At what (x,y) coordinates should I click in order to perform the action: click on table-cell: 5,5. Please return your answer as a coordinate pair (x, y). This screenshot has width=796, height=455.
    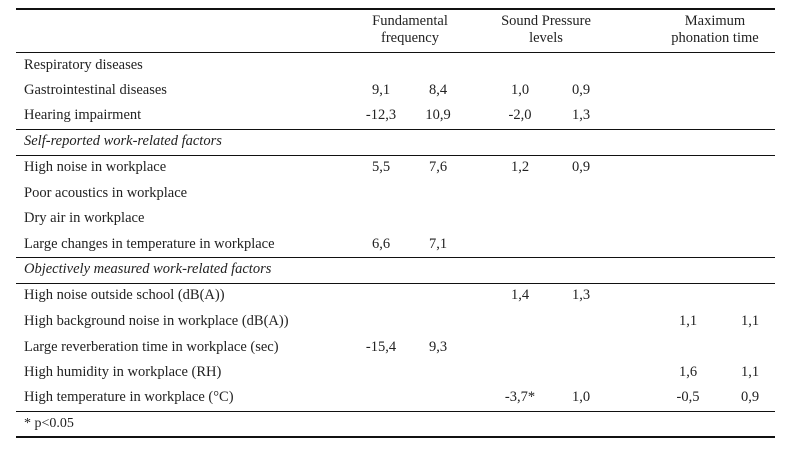
    Looking at the image, I should click on (381, 167).